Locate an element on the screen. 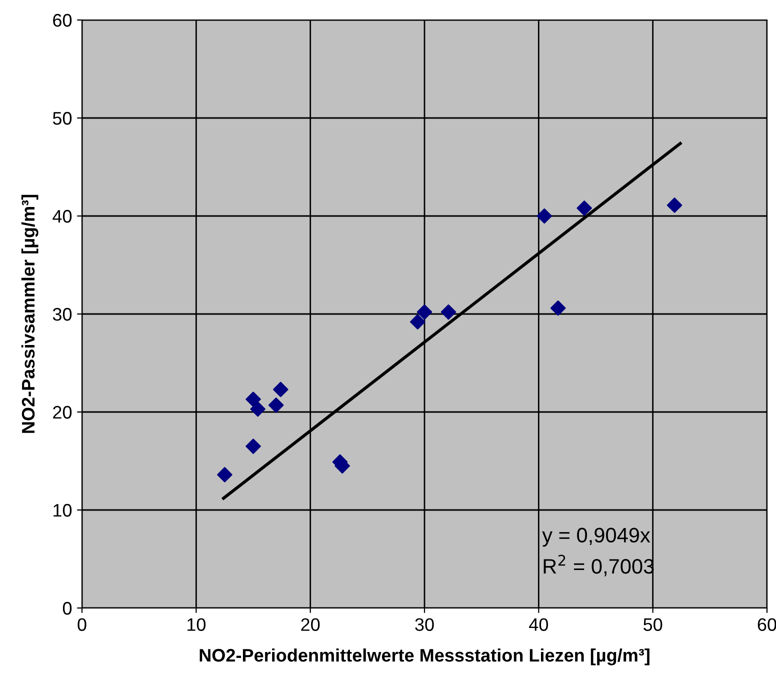 The width and height of the screenshot is (776, 689). x-tick-label: 30 is located at coordinates (424, 624).